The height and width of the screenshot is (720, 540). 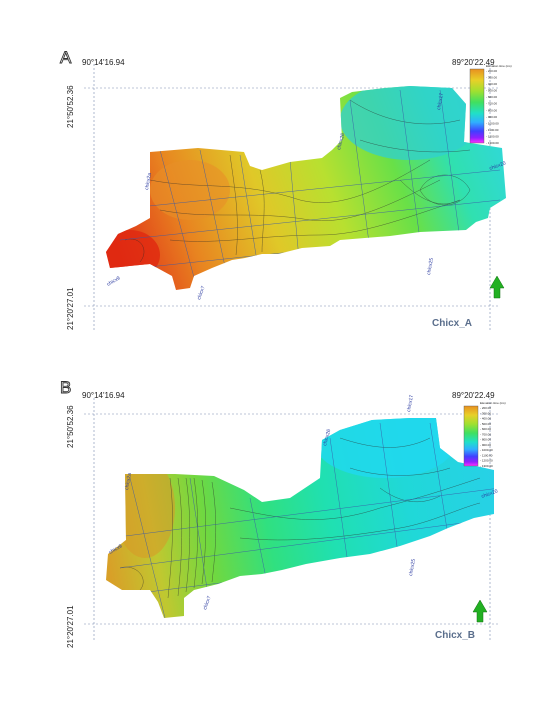 I want to click on panel-caption-b: Chicx_B, so click(x=455, y=635).